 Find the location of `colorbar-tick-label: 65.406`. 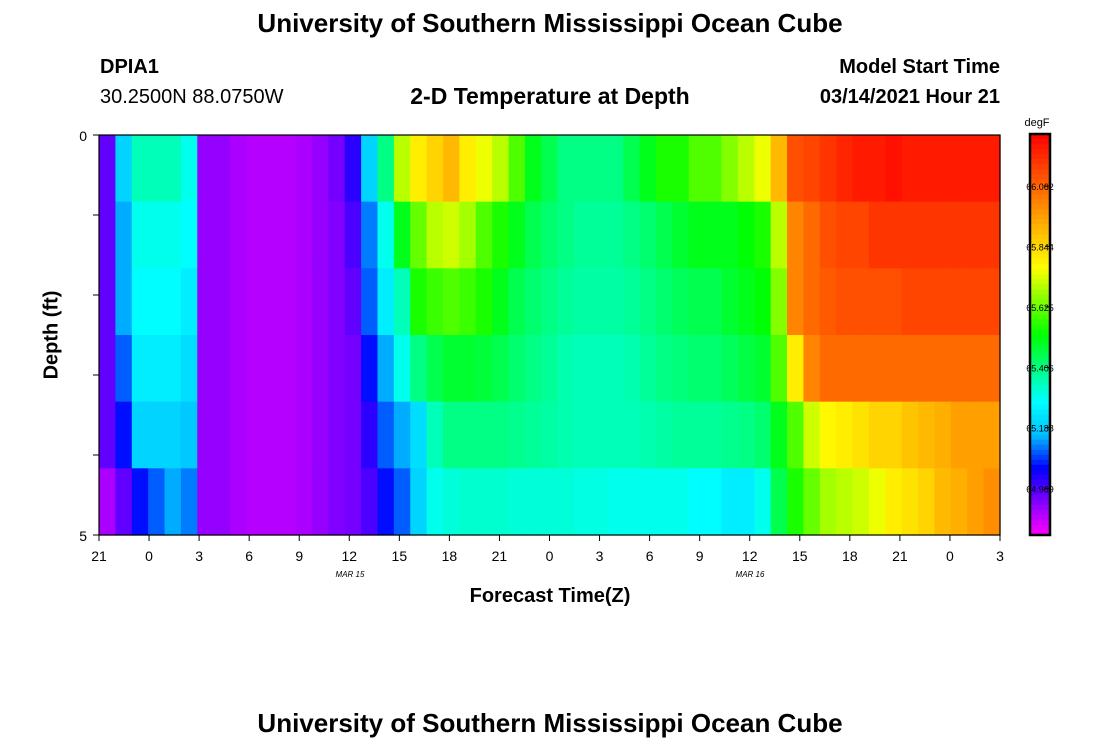

colorbar-tick-label: 65.406 is located at coordinates (1040, 368).